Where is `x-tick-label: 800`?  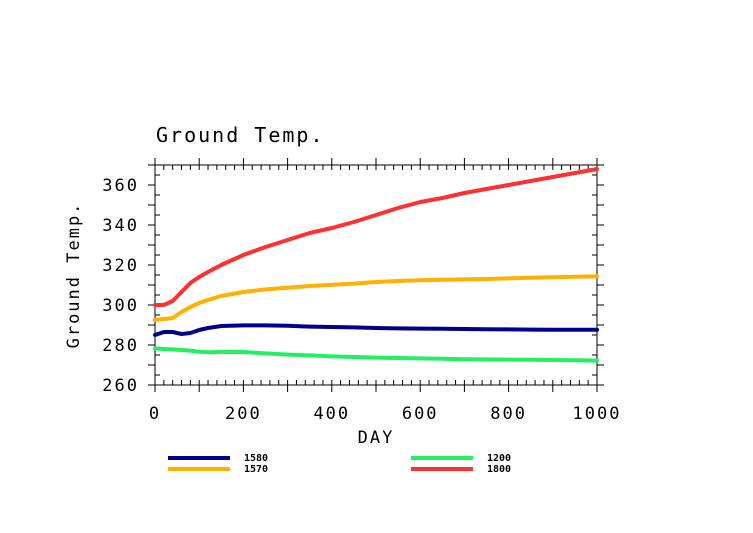
x-tick-label: 800 is located at coordinates (508, 414).